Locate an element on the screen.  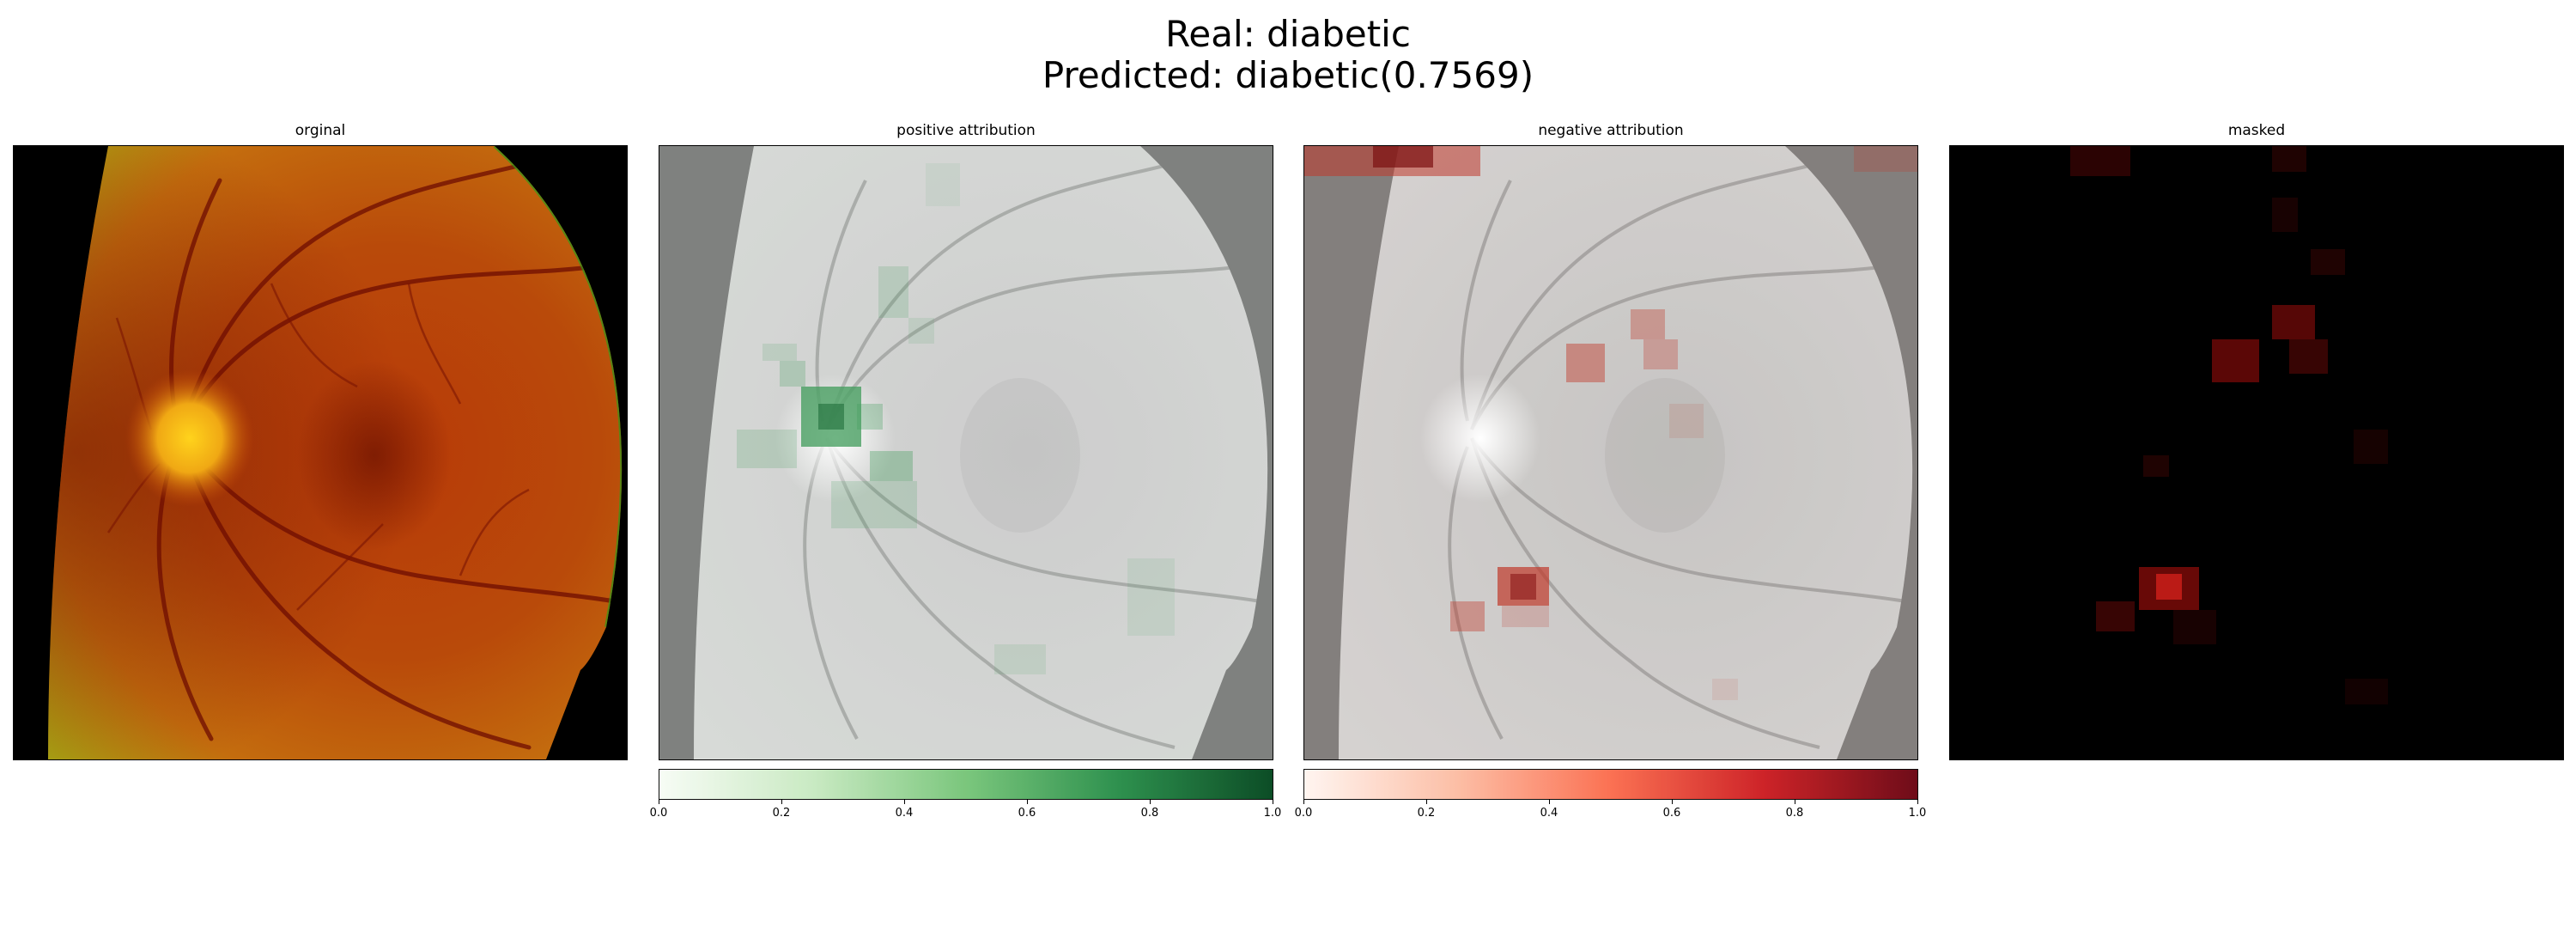
negative-attribution-panel-title: negative attribution is located at coordinates (1611, 130).